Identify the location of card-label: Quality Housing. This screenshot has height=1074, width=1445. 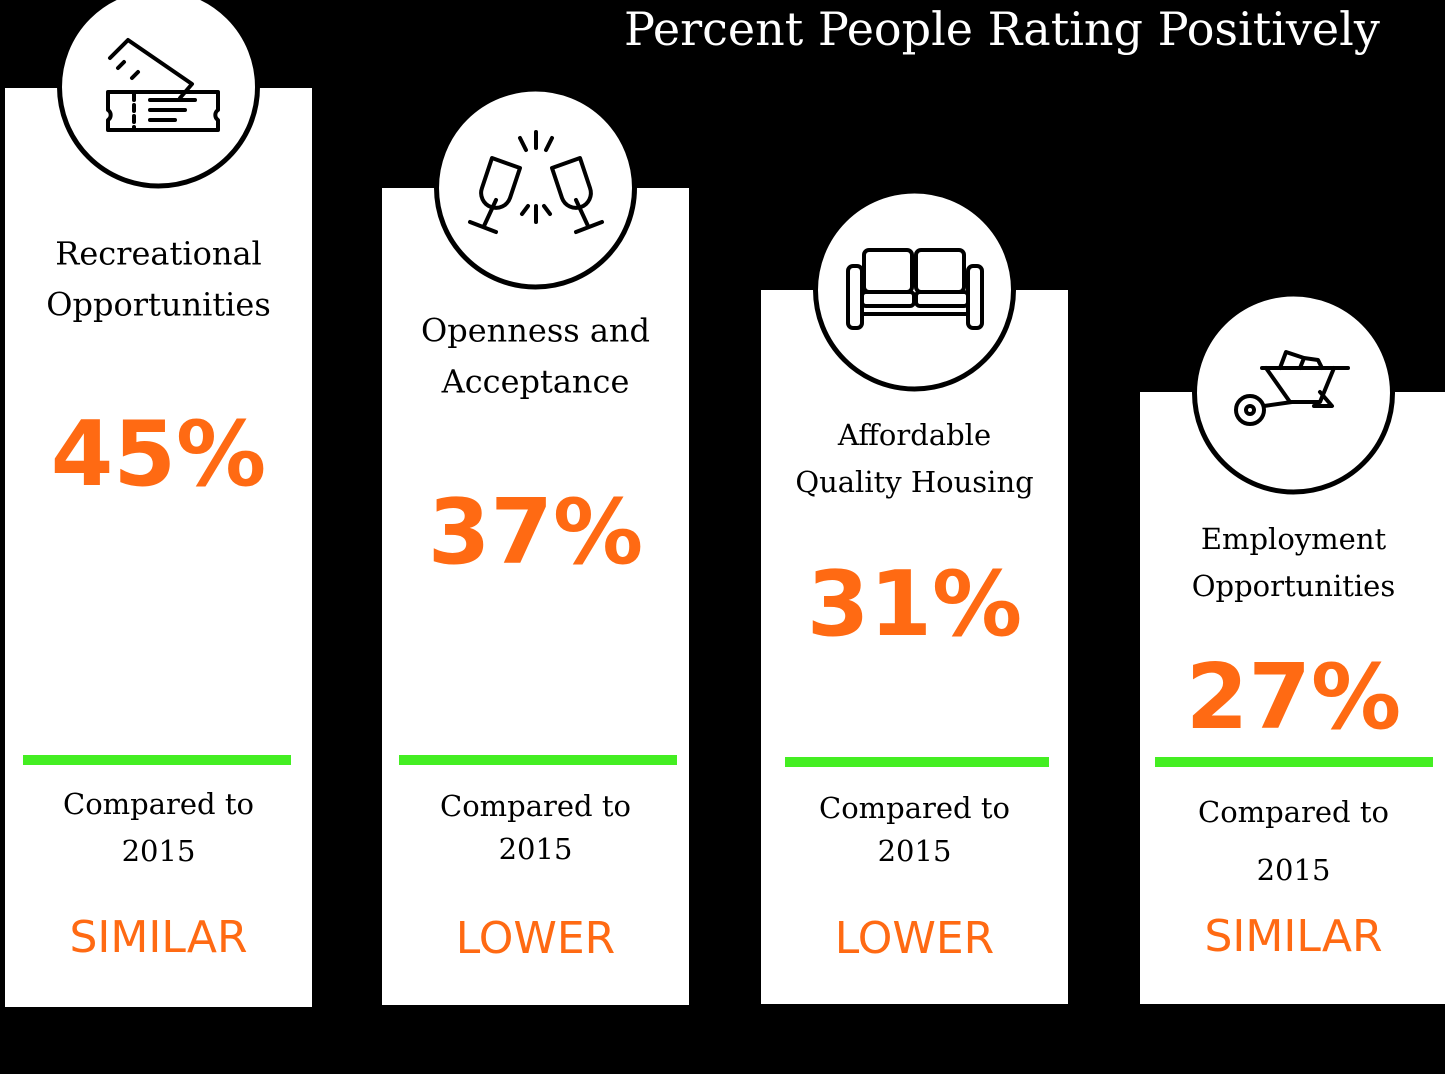
(914, 482).